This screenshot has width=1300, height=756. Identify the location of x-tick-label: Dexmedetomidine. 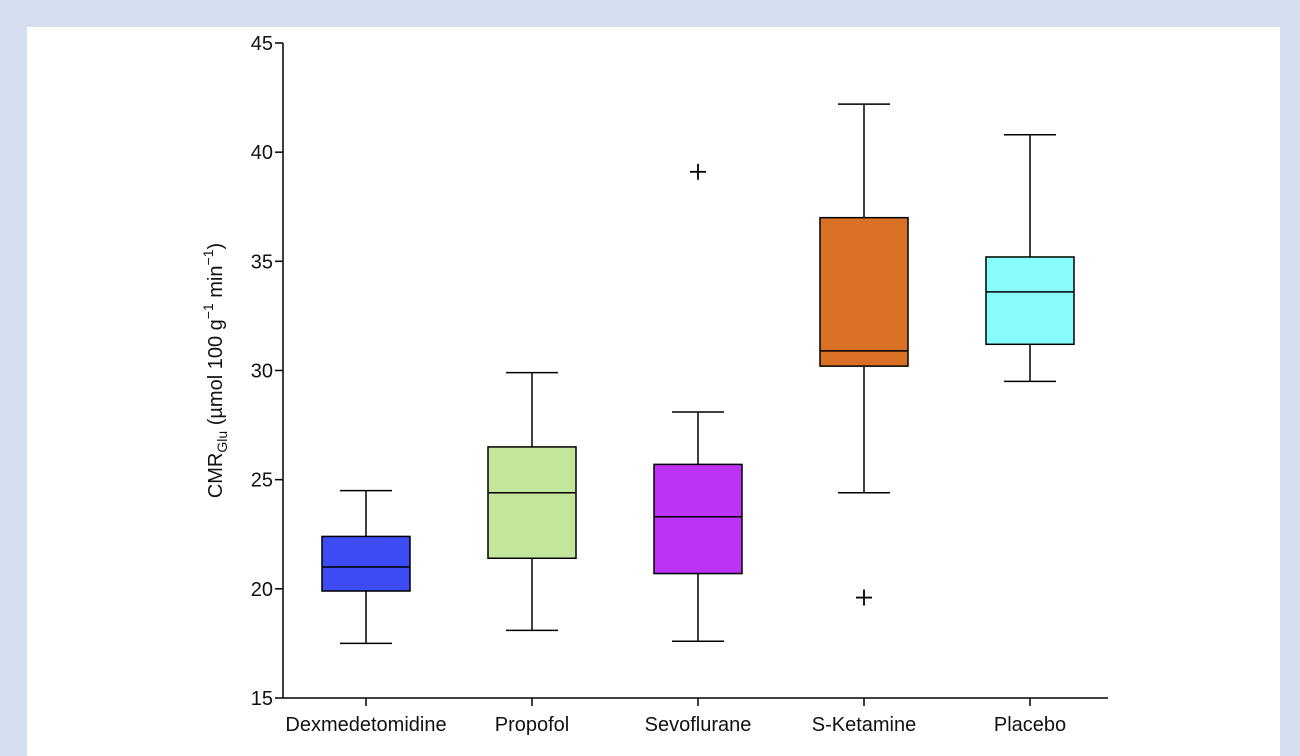
(365, 725).